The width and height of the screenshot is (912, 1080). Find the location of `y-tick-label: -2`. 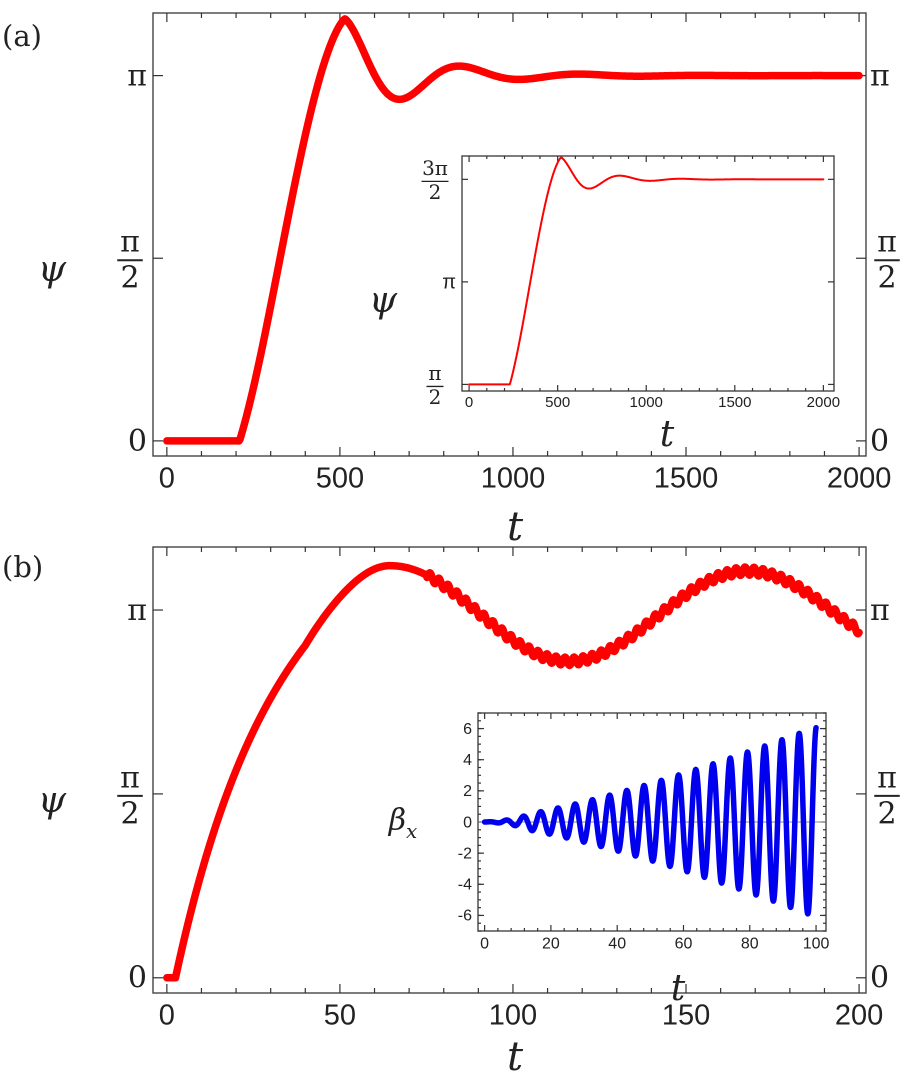

y-tick-label: -2 is located at coordinates (465, 853).